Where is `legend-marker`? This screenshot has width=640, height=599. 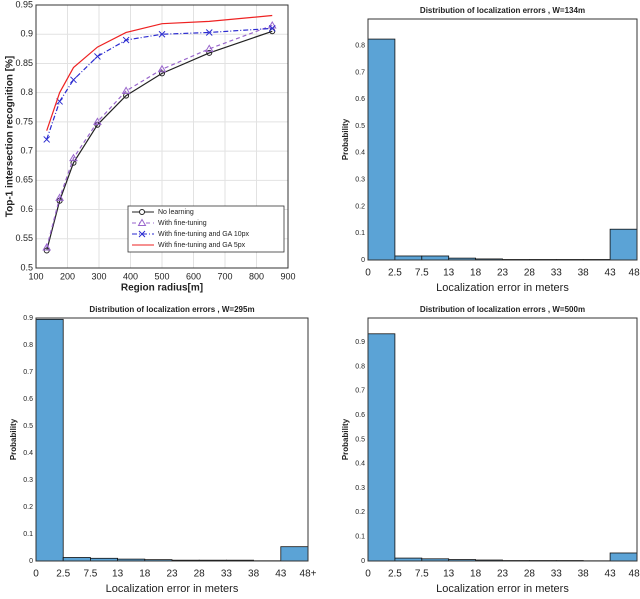 legend-marker is located at coordinates (142, 212).